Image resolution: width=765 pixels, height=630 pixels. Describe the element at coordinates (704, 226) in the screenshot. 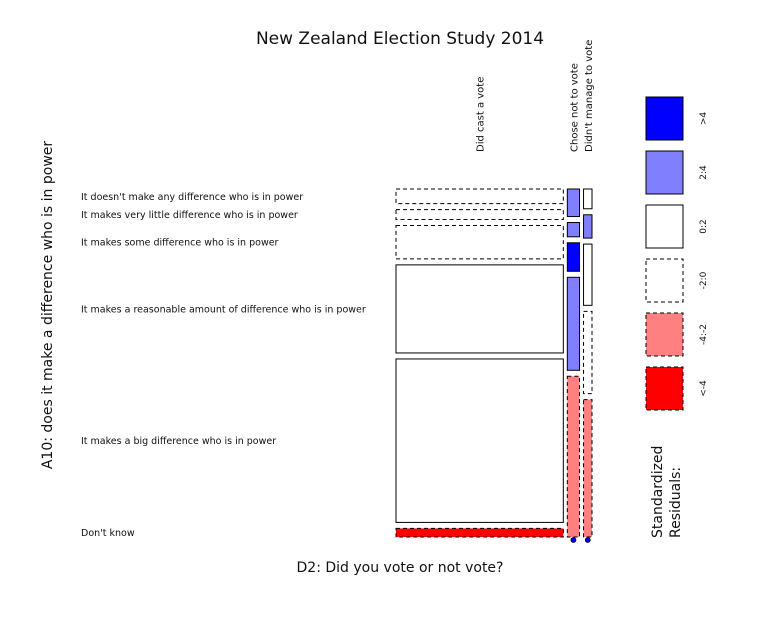

I see `legend-label-2: 0:2` at that location.